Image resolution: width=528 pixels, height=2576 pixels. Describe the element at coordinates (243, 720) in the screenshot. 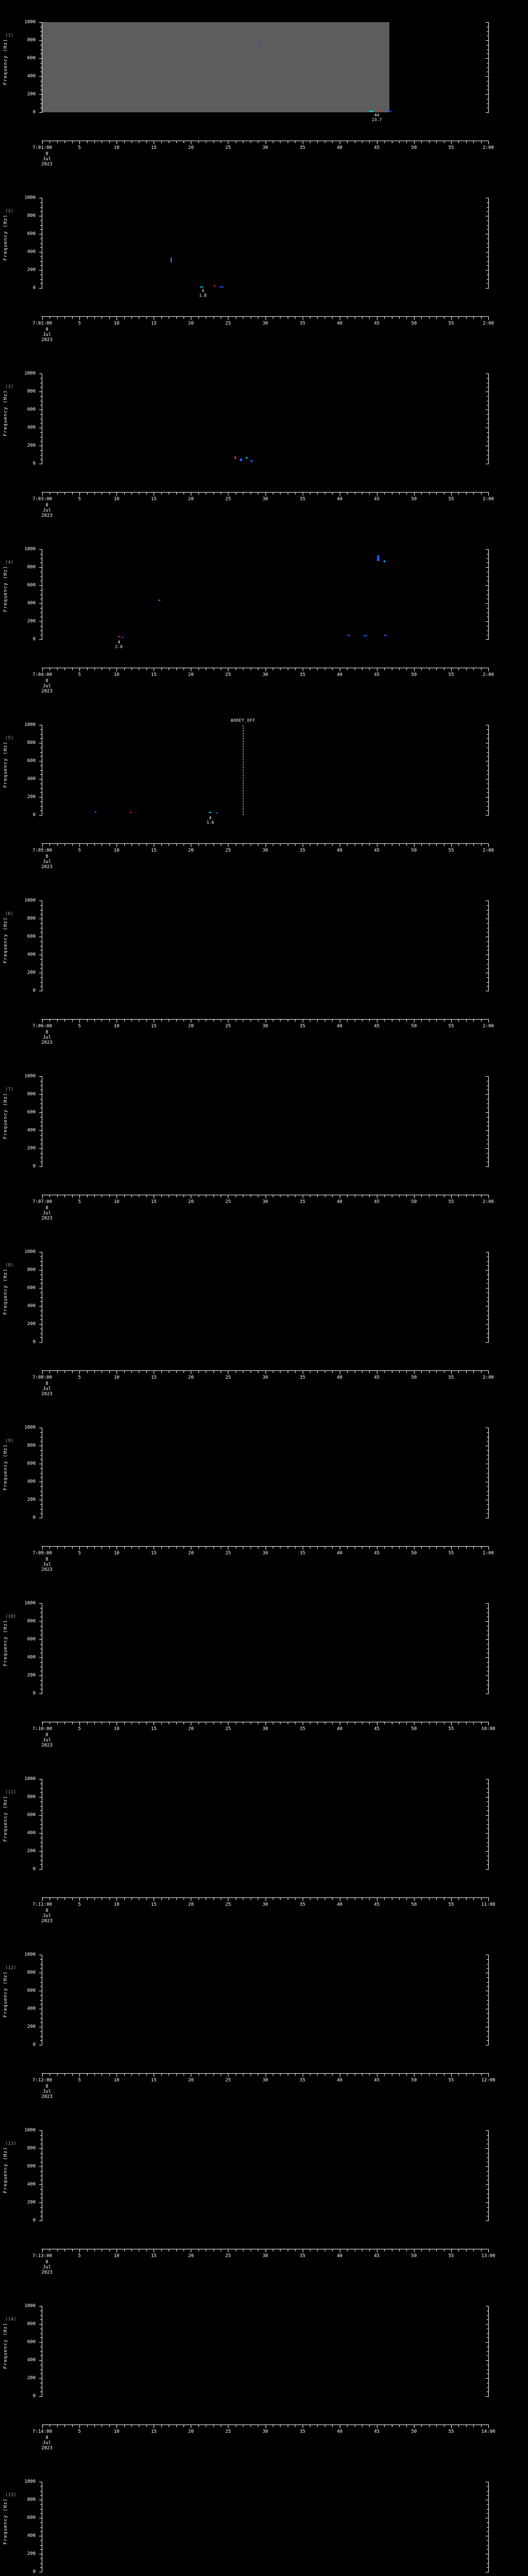

I see `event-marker-label: ADDET_OFF` at that location.